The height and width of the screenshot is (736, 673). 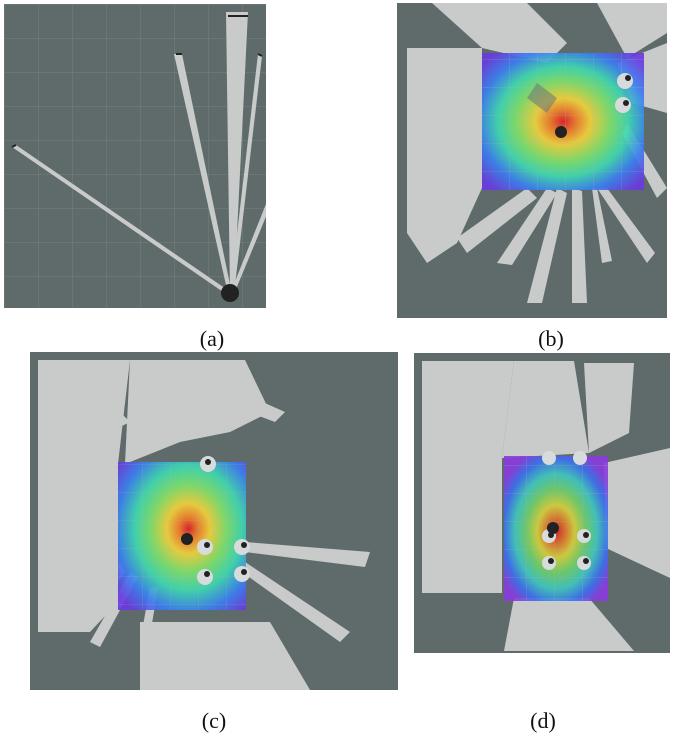 I want to click on caption-c: (c), so click(x=214, y=720).